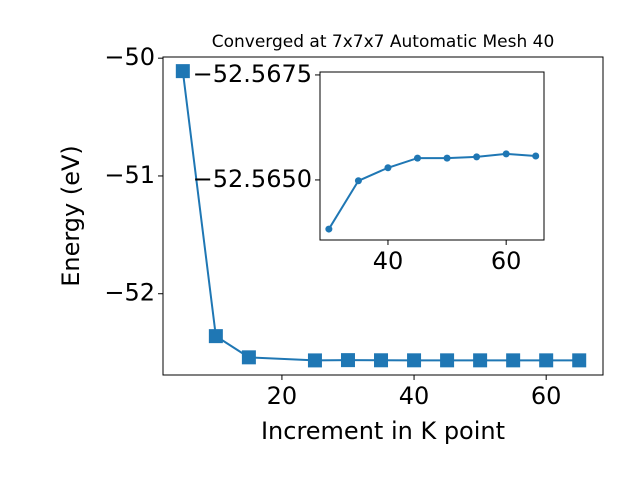  What do you see at coordinates (432, 191) in the screenshot?
I see `line` at bounding box center [432, 191].